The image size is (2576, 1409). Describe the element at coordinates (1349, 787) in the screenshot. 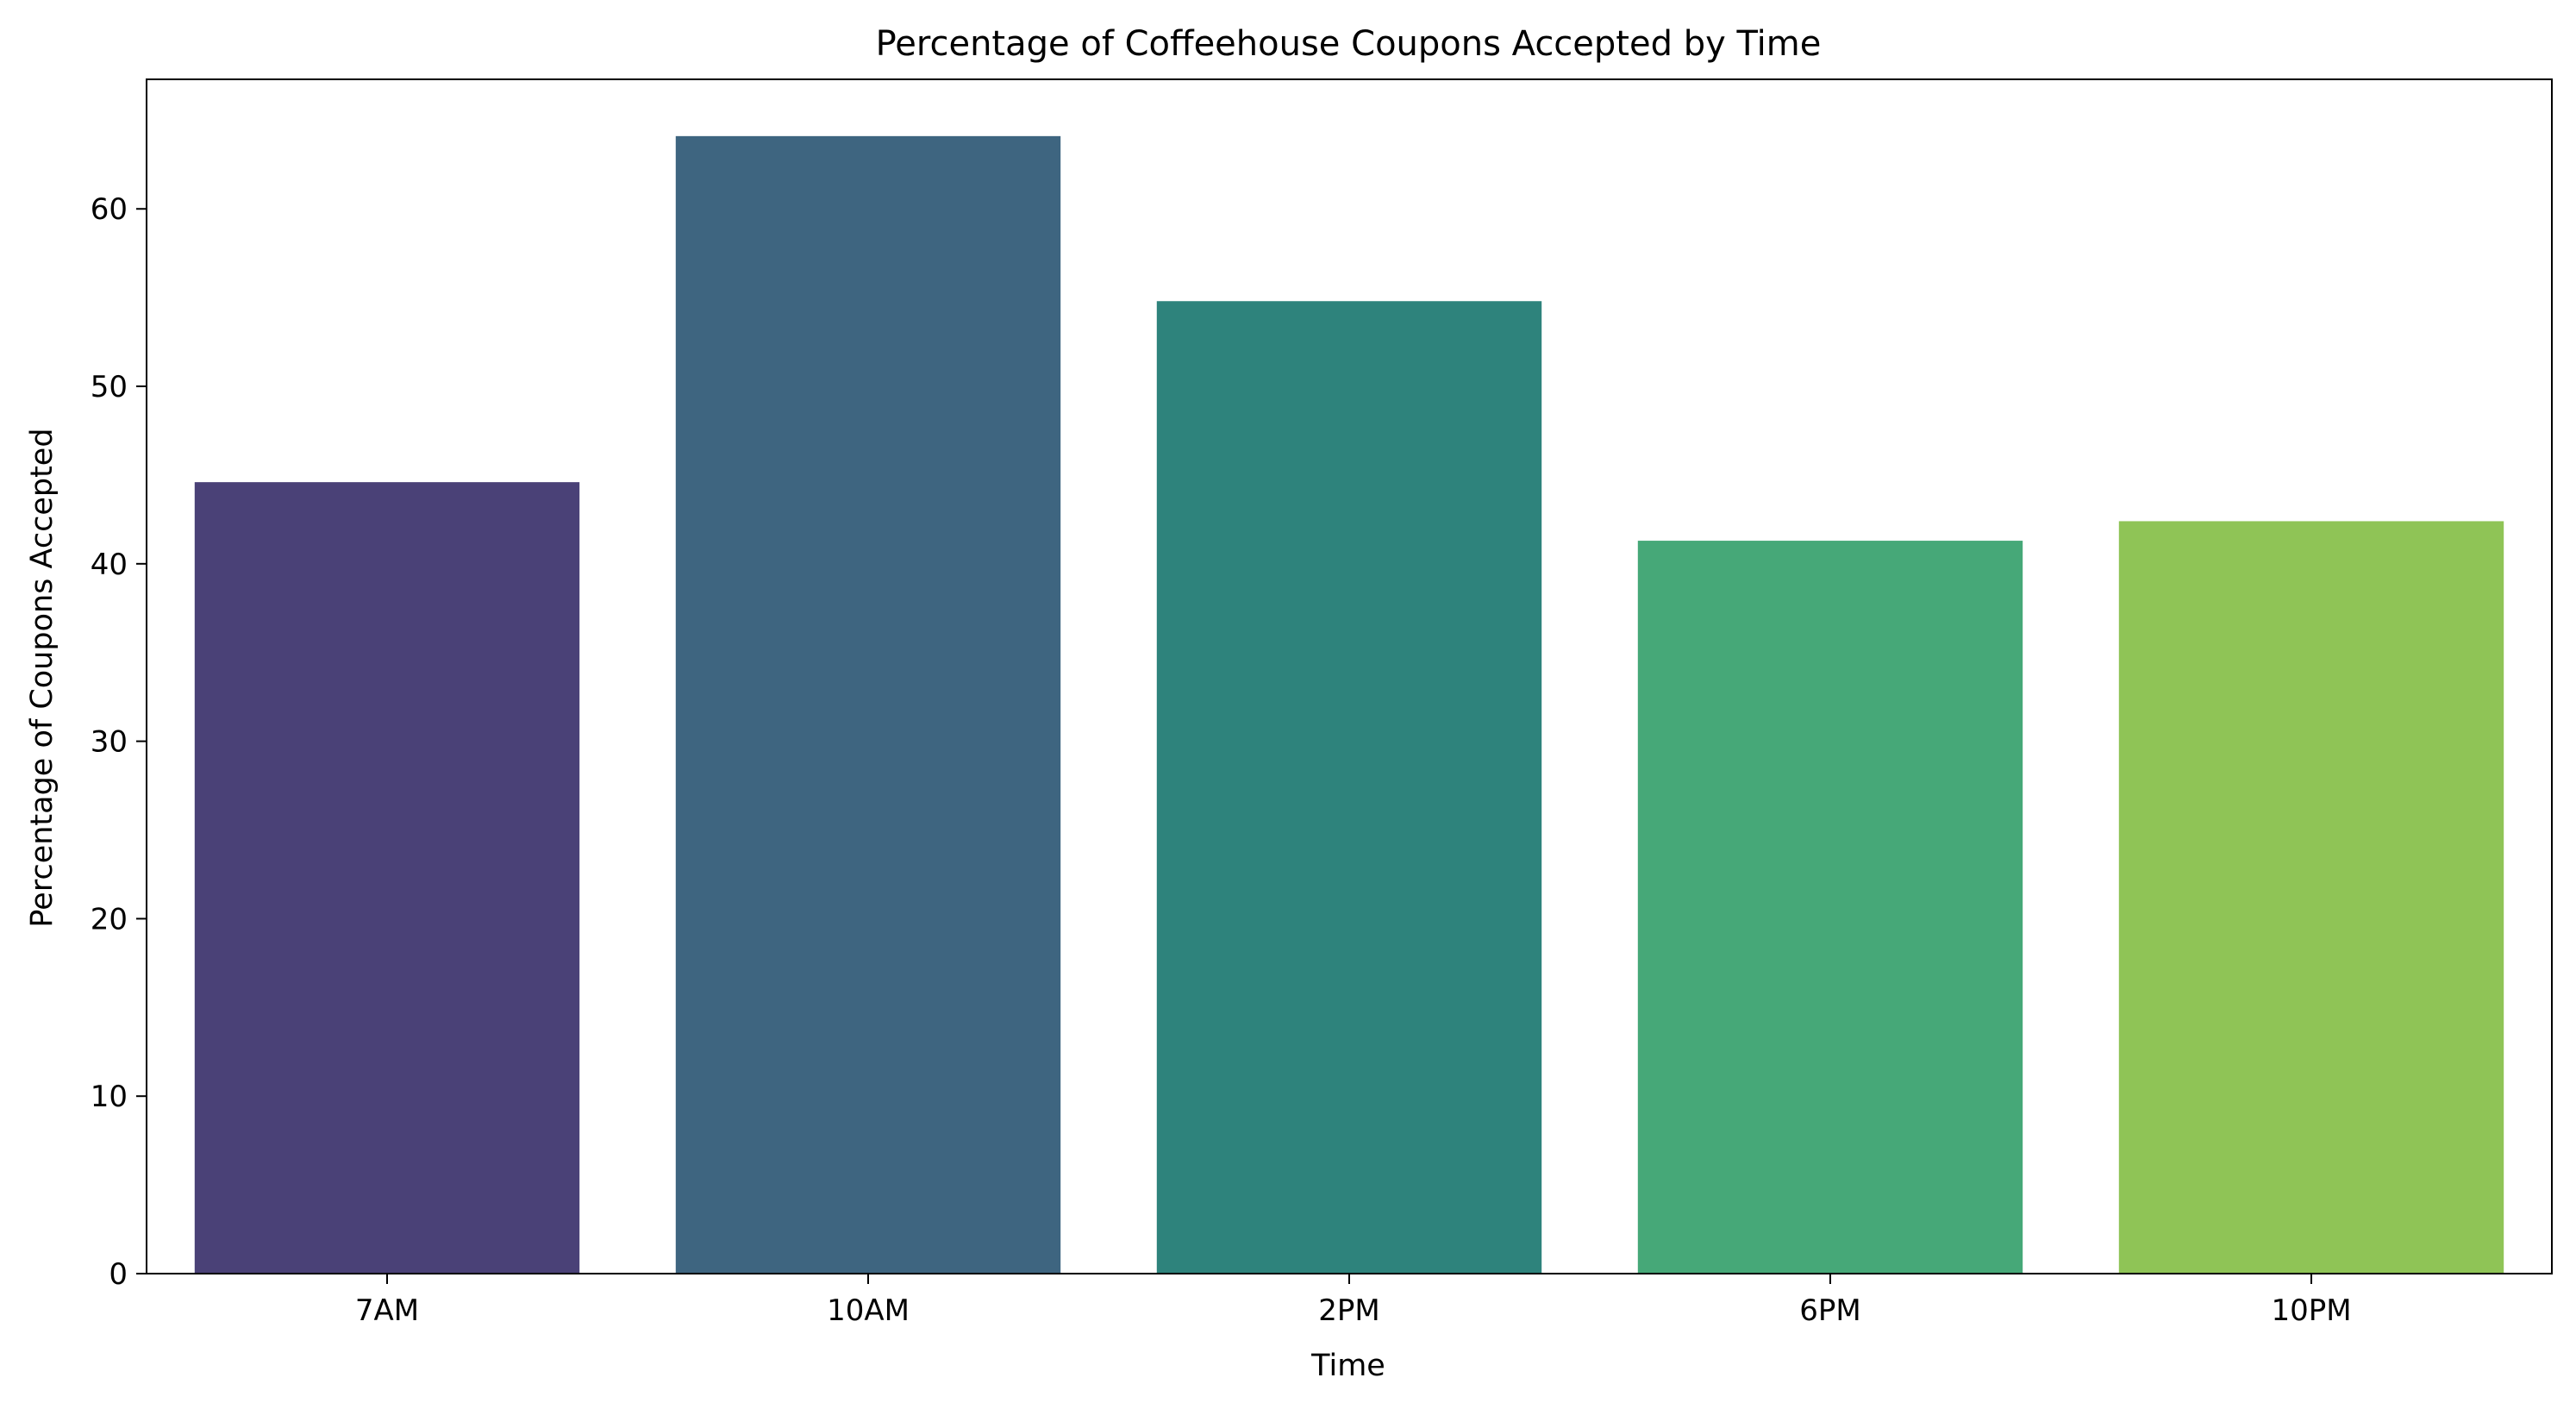

I see `bar-2pm` at that location.